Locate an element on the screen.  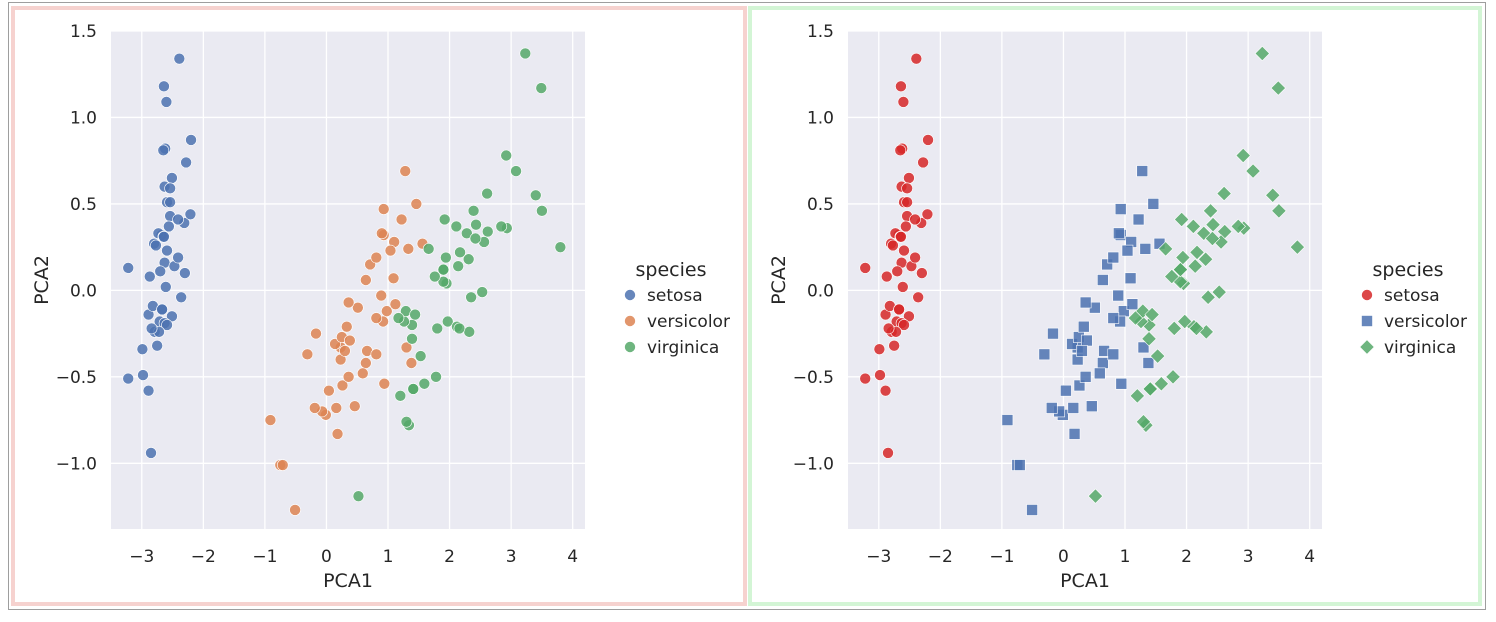
y-tick-label: 1.5 is located at coordinates (83, 32).